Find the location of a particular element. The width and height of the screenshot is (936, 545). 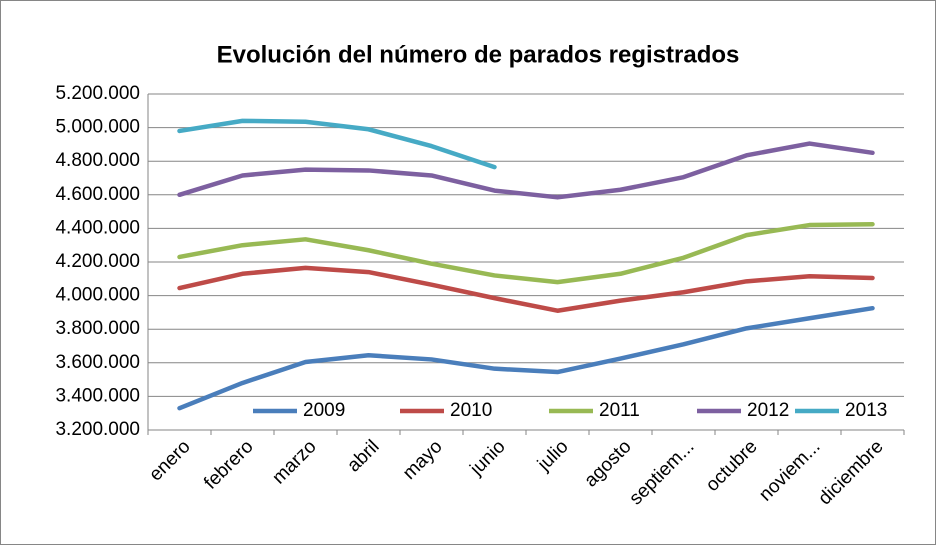

legend-label: 2013 is located at coordinates (866, 410).